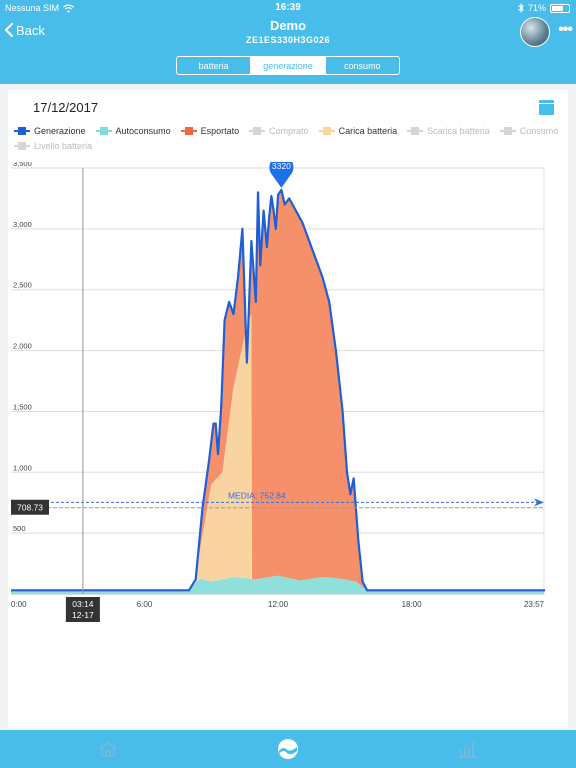 The height and width of the screenshot is (768, 576). I want to click on crosshair-time-badge, so click(82, 609).